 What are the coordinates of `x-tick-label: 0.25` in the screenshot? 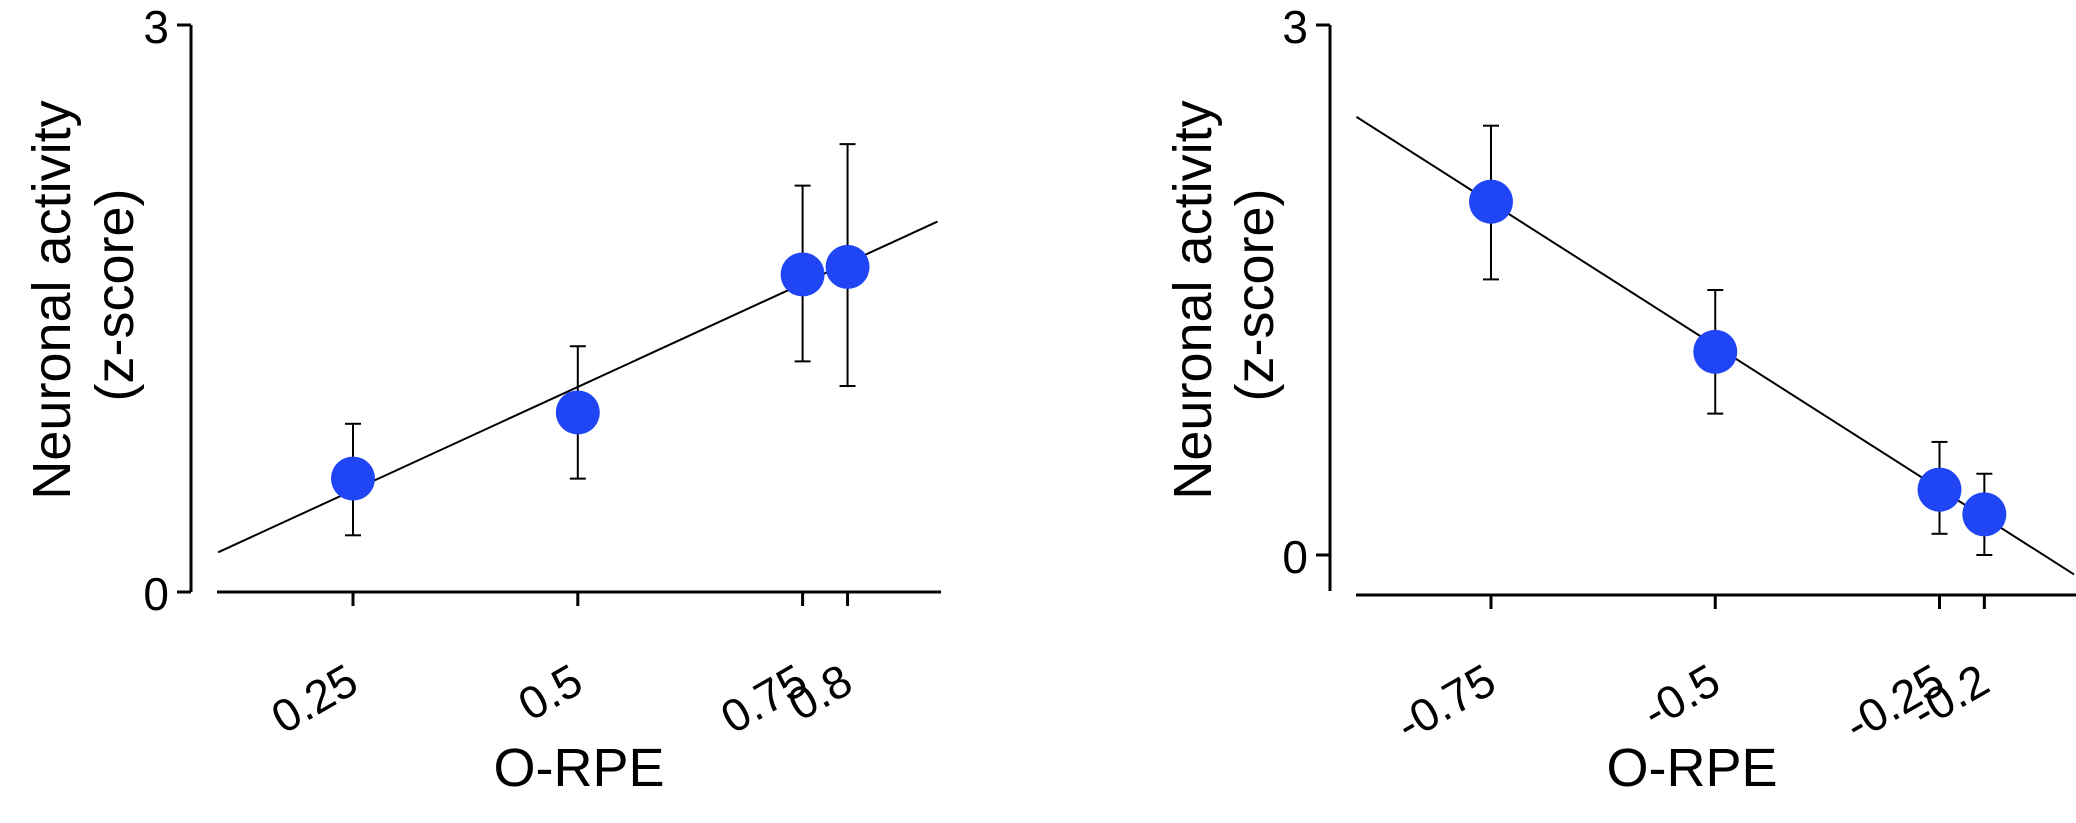 It's located at (314, 699).